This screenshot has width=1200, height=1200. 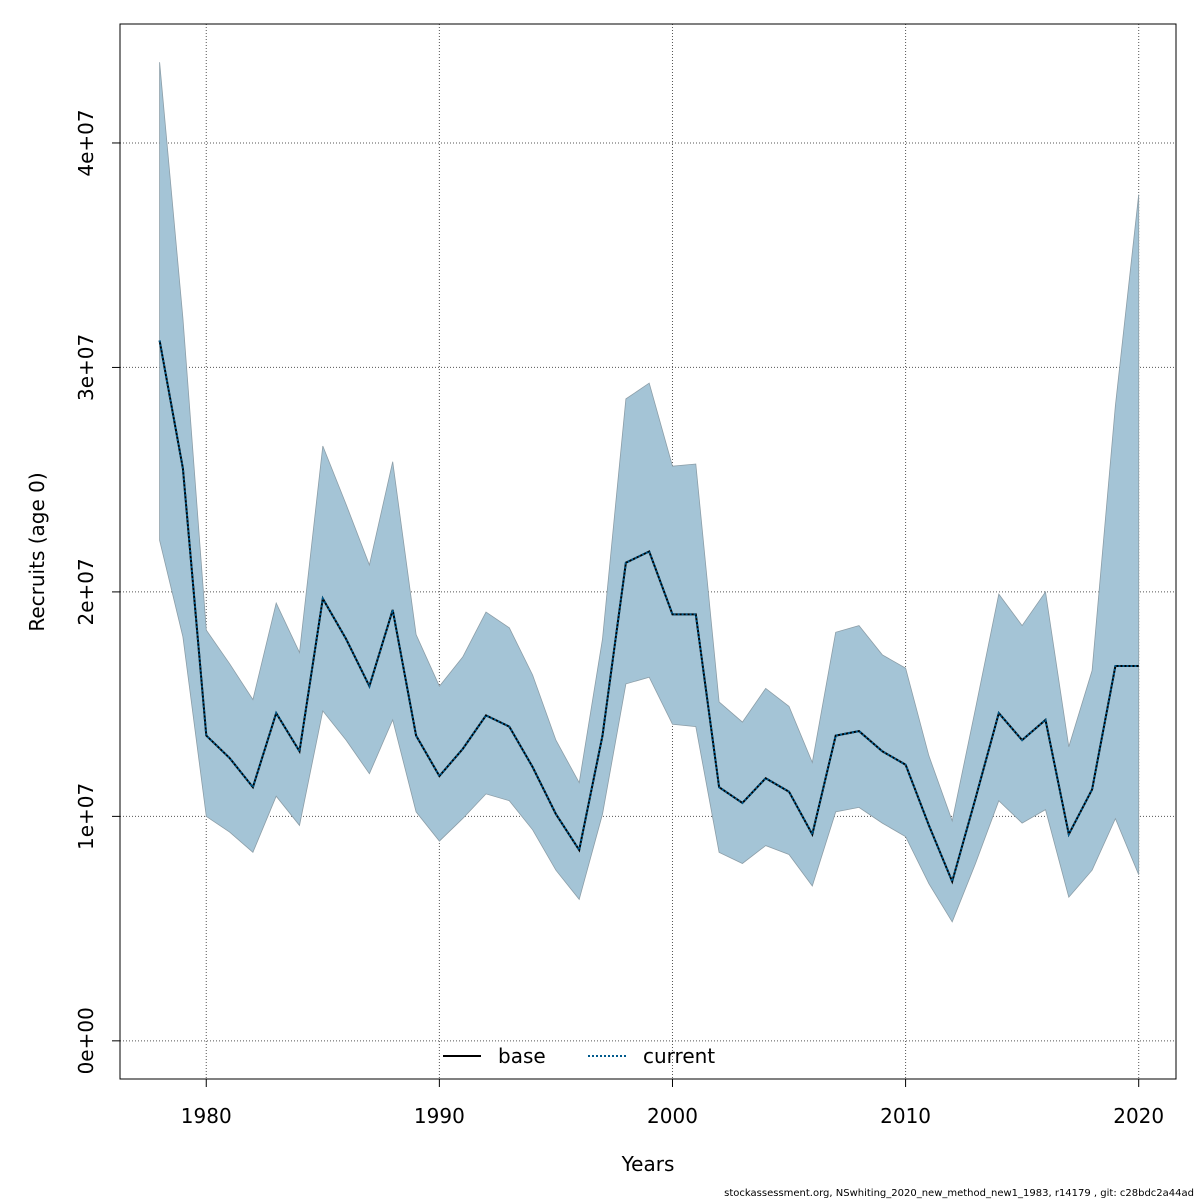 What do you see at coordinates (37, 551) in the screenshot?
I see `y-axis-title: Recruits (age 0)` at bounding box center [37, 551].